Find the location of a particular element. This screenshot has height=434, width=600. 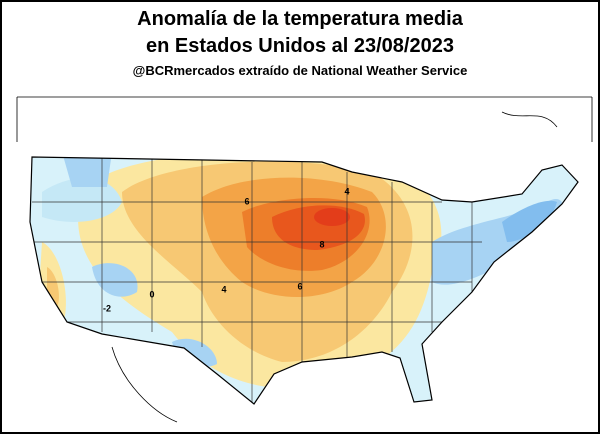

title-line: en Estados Unidos al 23/08/2023 is located at coordinates (300, 46).